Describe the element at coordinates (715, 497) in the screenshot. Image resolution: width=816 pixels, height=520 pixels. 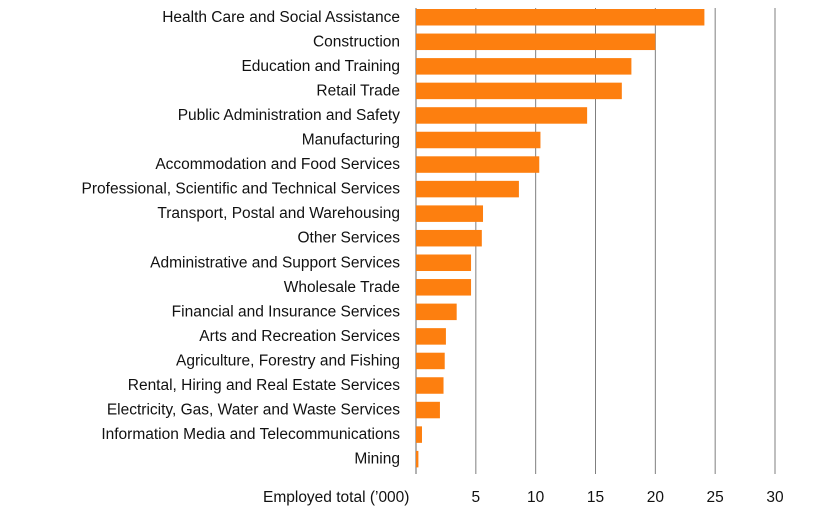
I see `x-tick-label: 25` at that location.